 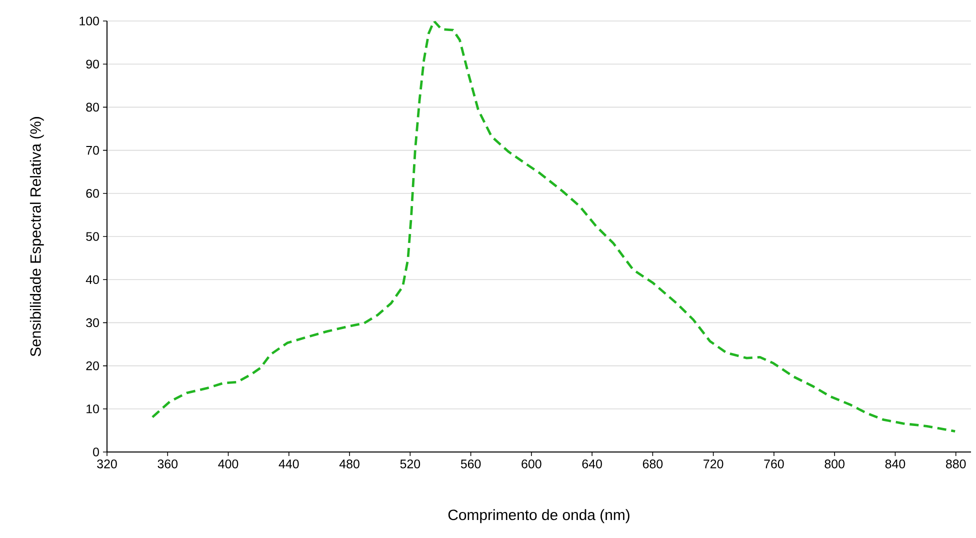 What do you see at coordinates (895, 464) in the screenshot?
I see `x-tick-label: 840` at bounding box center [895, 464].